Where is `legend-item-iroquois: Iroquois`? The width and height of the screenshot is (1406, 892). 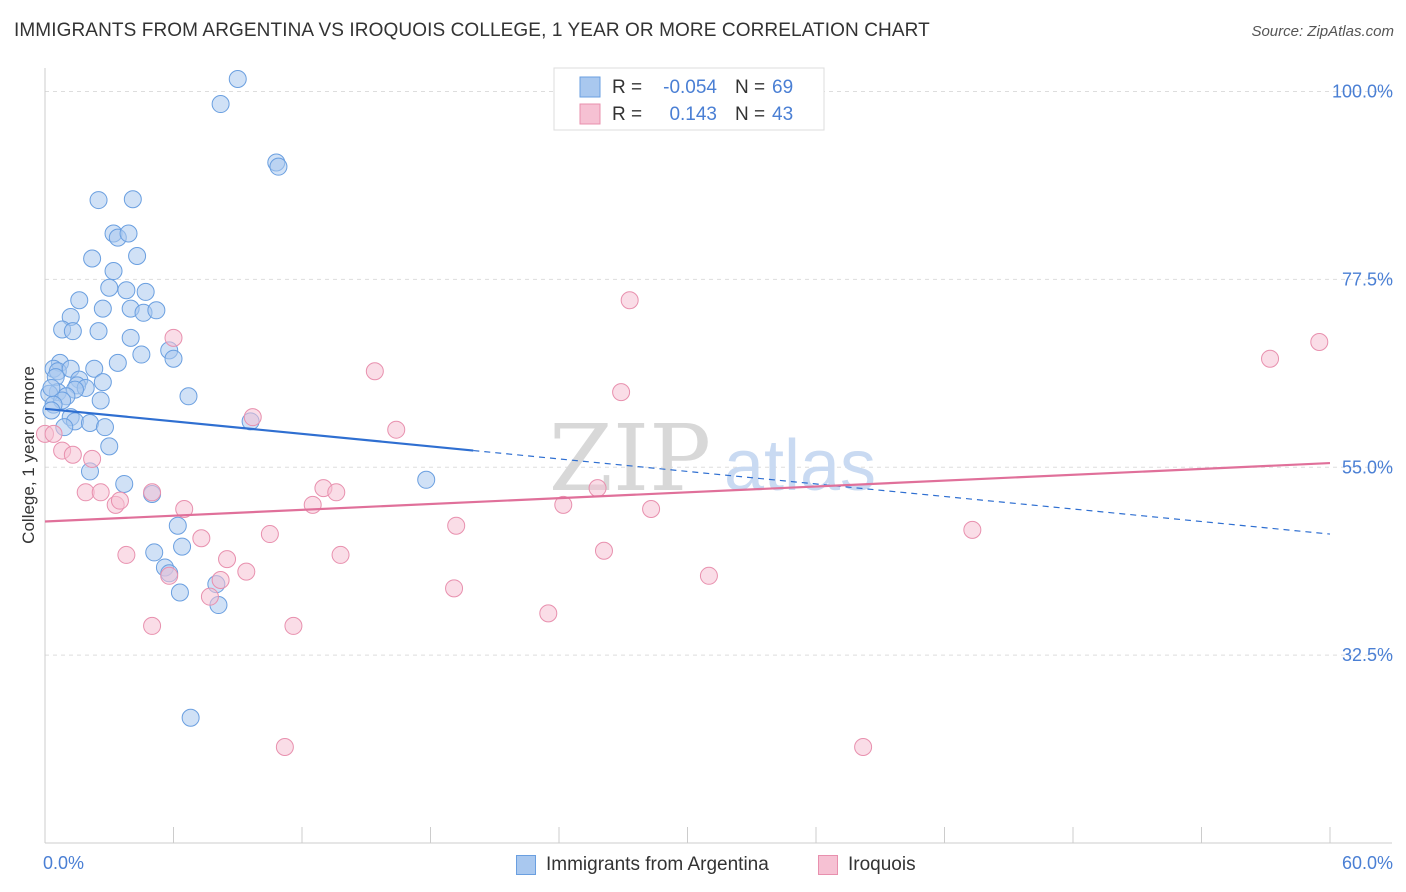 legend-item-iroquois: Iroquois is located at coordinates (867, 865).